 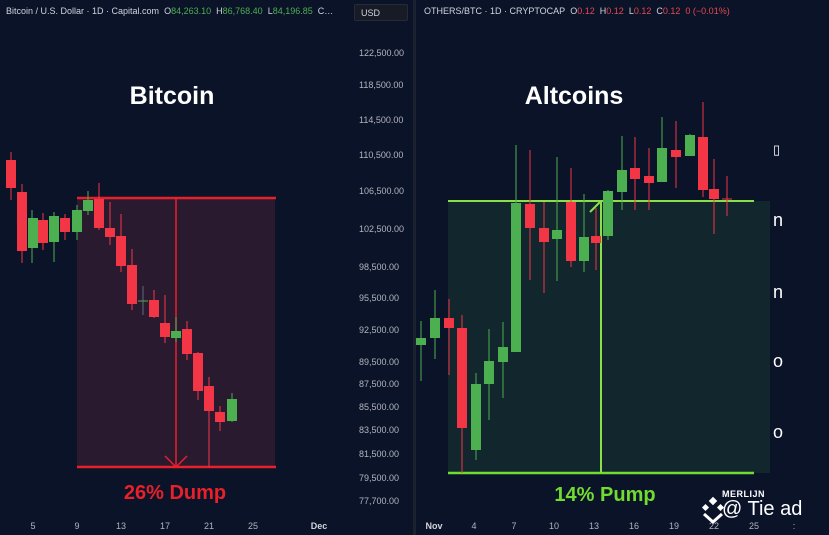 I want to click on arrow-up-icon, so click(x=595, y=207).